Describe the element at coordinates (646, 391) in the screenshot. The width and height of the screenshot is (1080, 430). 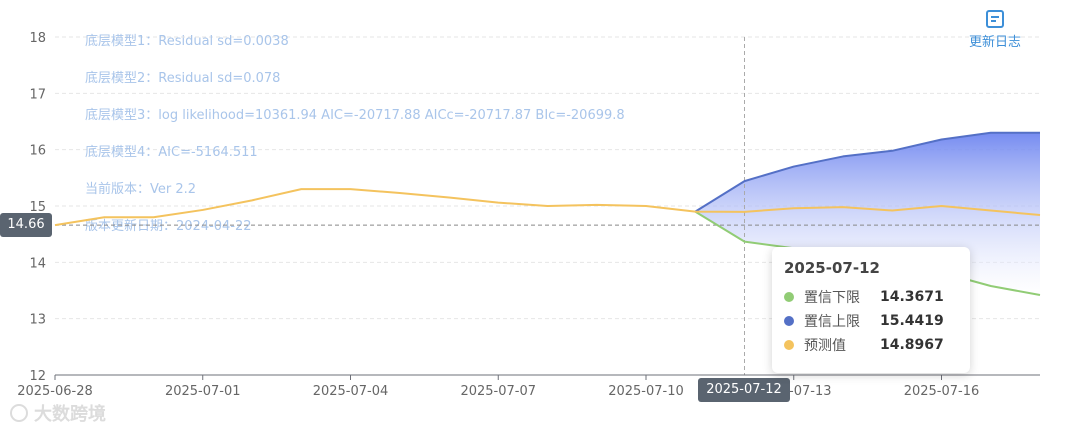
I see `x-tick-label: 2025-07-10` at that location.